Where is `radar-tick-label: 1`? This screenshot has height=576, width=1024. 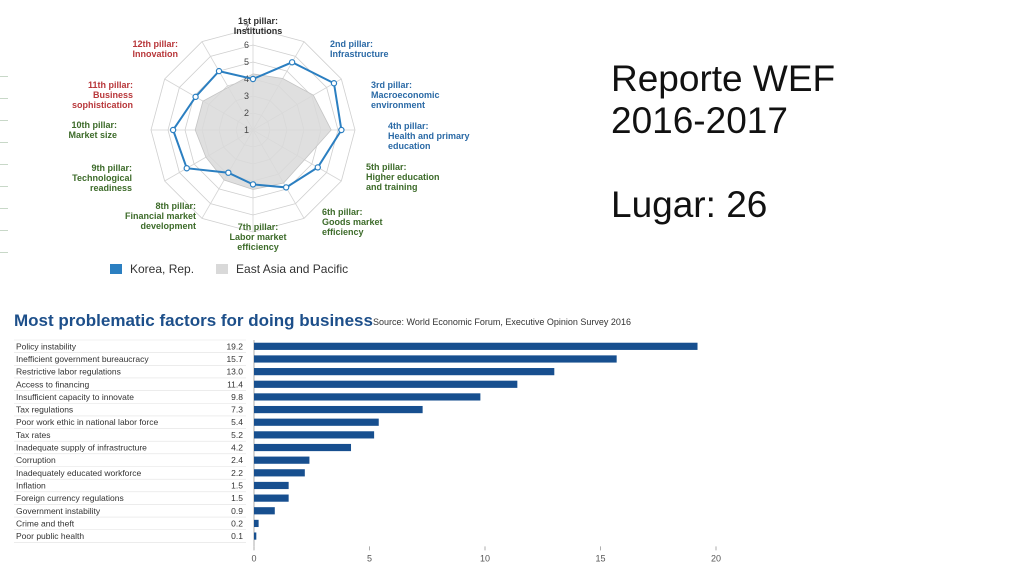 radar-tick-label: 1 is located at coordinates (246, 130).